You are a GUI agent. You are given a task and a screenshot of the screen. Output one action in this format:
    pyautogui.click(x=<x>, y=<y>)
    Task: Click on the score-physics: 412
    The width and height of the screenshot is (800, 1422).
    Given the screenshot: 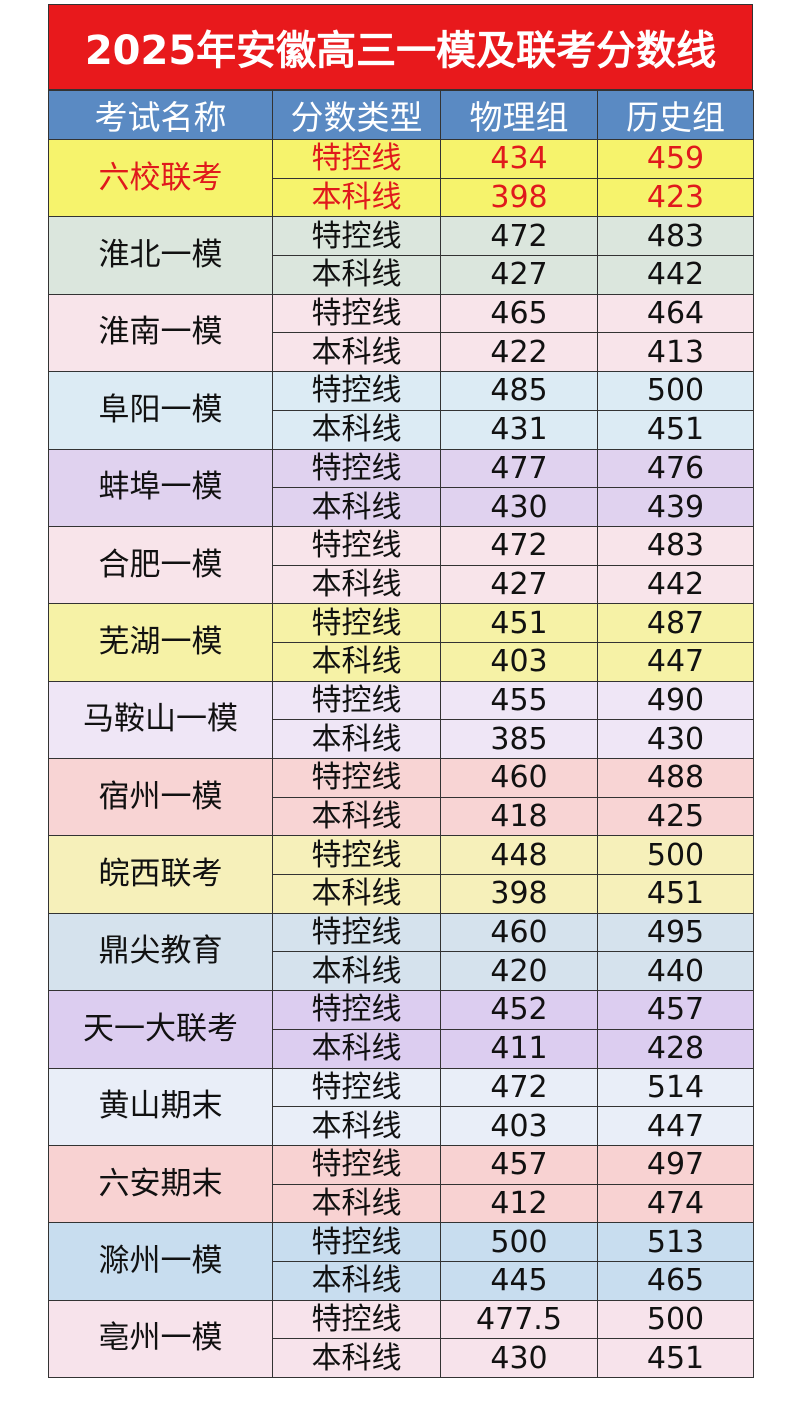 What is the action you would take?
    pyautogui.click(x=519, y=1203)
    